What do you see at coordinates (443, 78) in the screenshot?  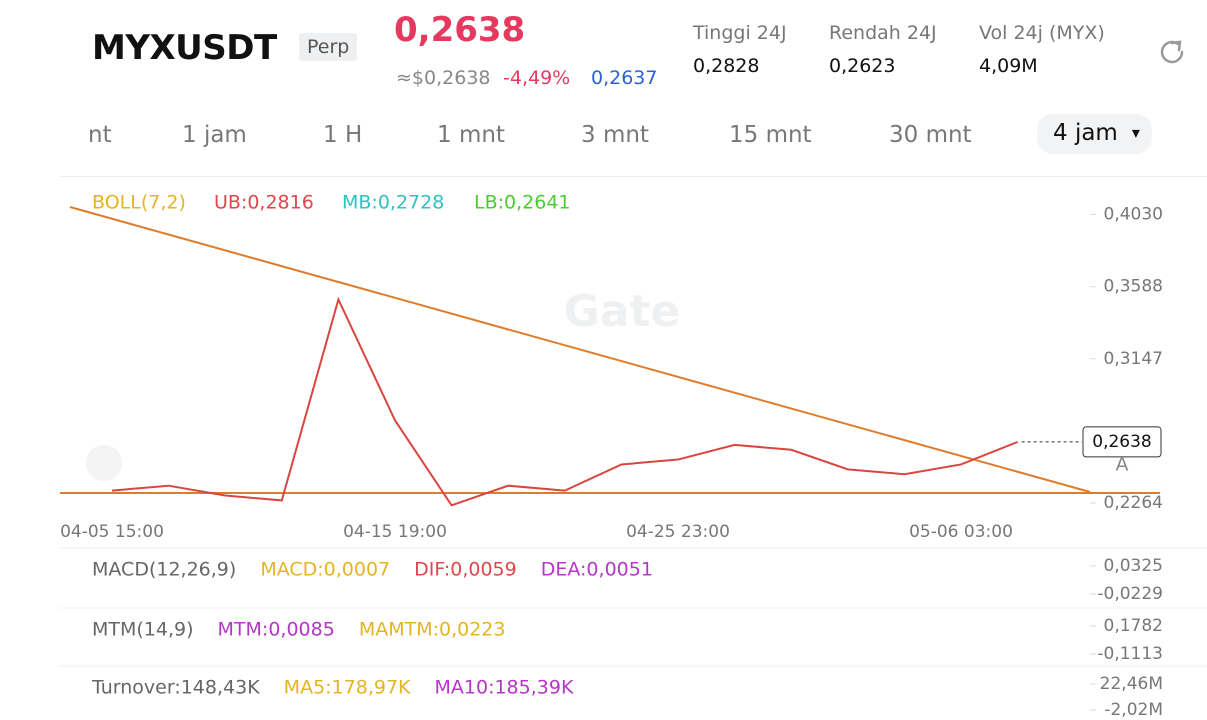 I see `approx-price: ≈$0,2638` at bounding box center [443, 78].